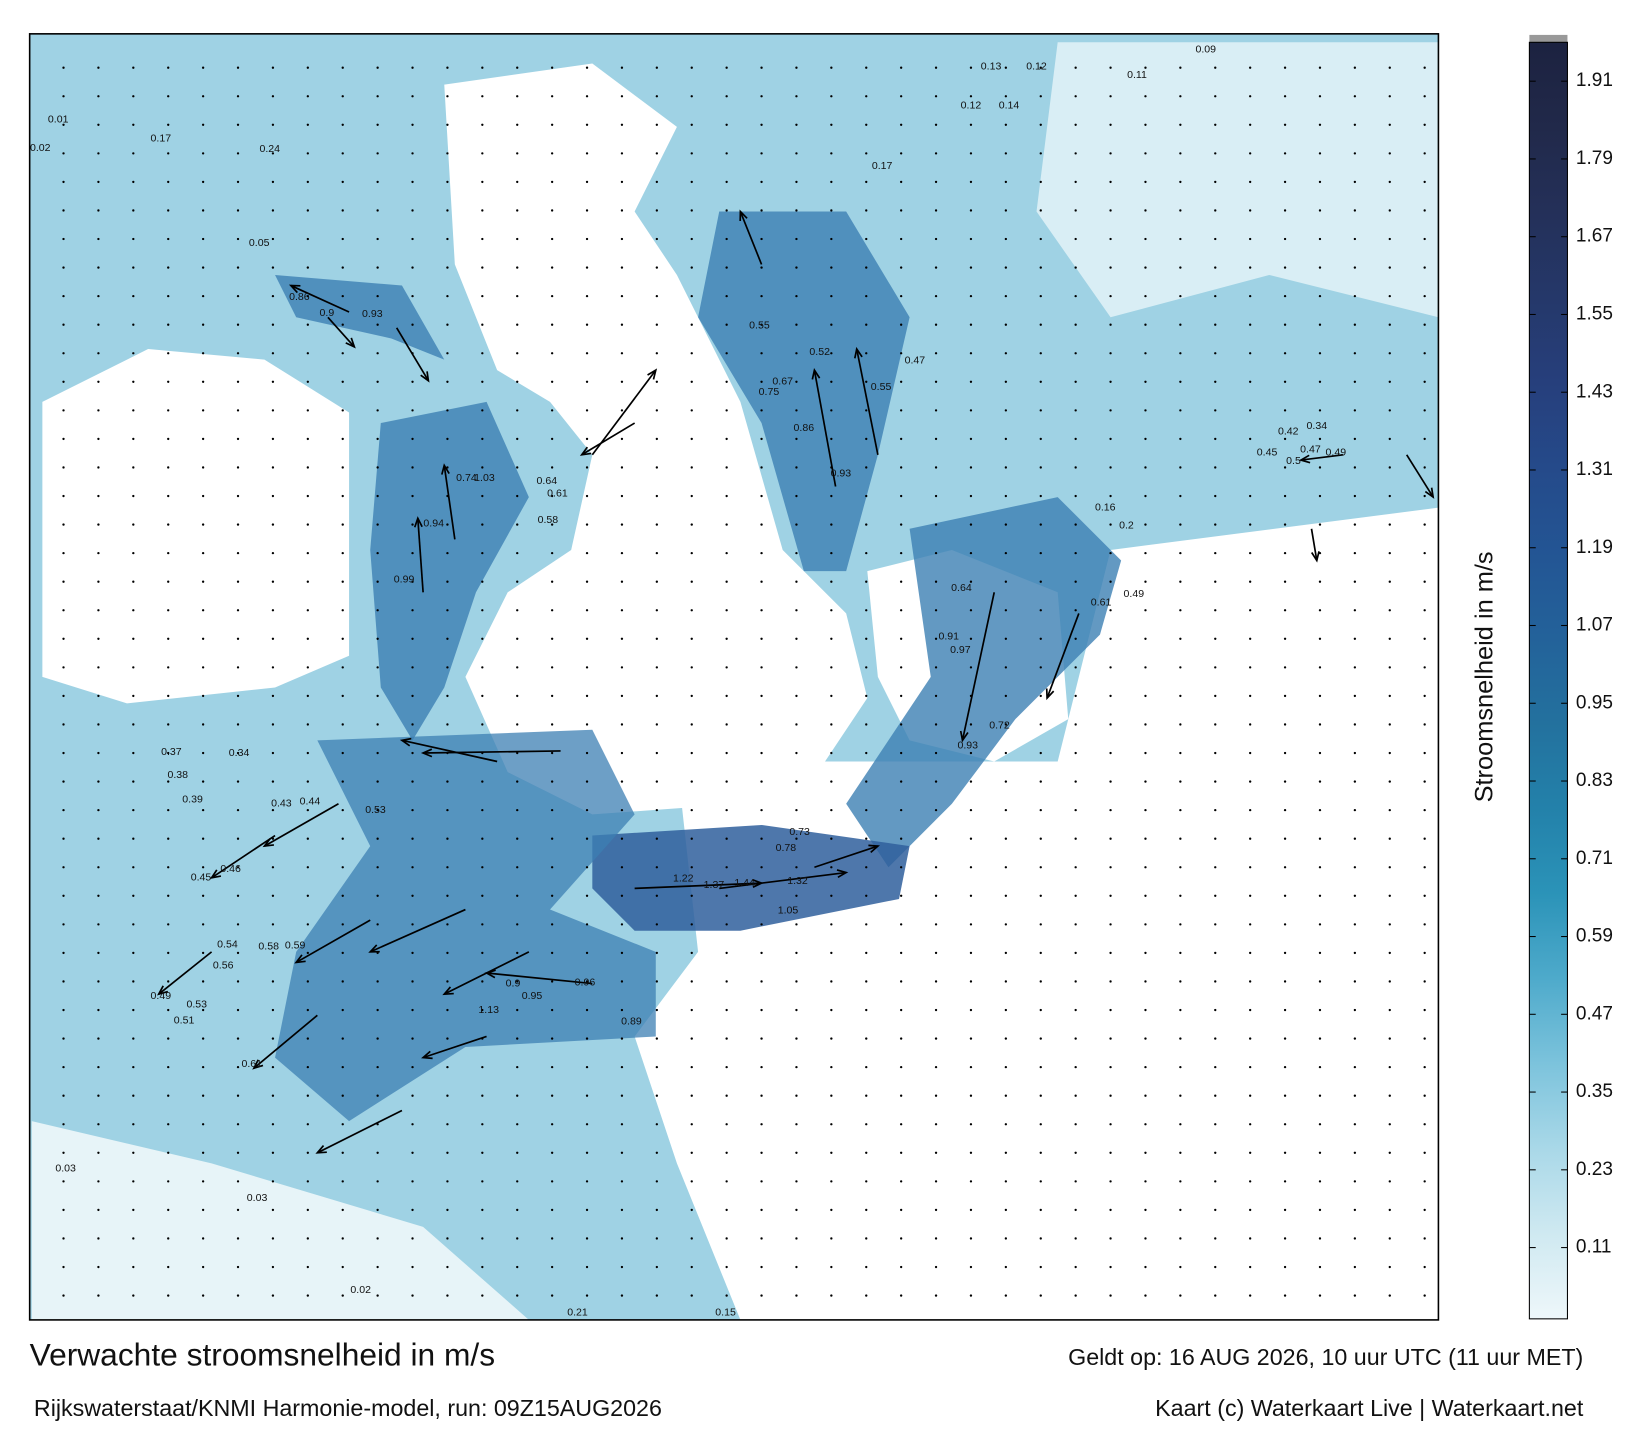 This screenshot has height=1450, width=1650. I want to click on colorbar-tick-label: 0.35, so click(1594, 1091).